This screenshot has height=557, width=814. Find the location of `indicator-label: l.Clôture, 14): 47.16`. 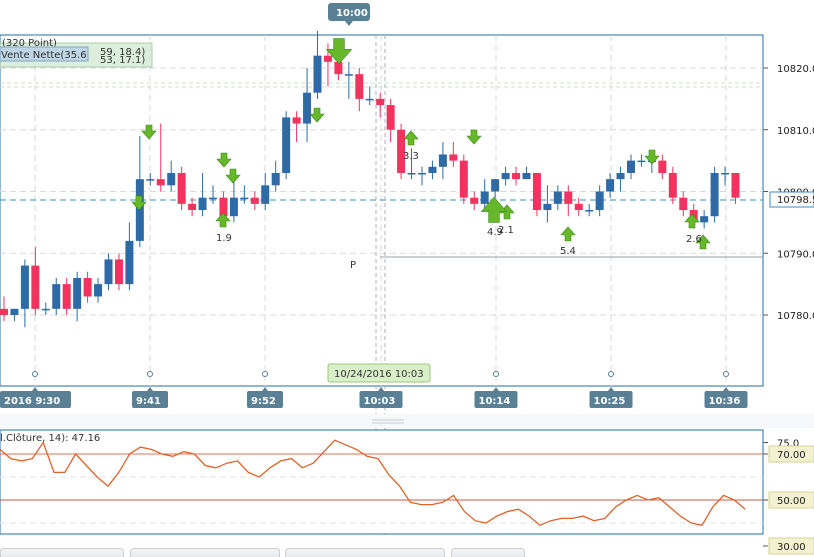

indicator-label: l.Clôture, 14): 47.16 is located at coordinates (50, 438).